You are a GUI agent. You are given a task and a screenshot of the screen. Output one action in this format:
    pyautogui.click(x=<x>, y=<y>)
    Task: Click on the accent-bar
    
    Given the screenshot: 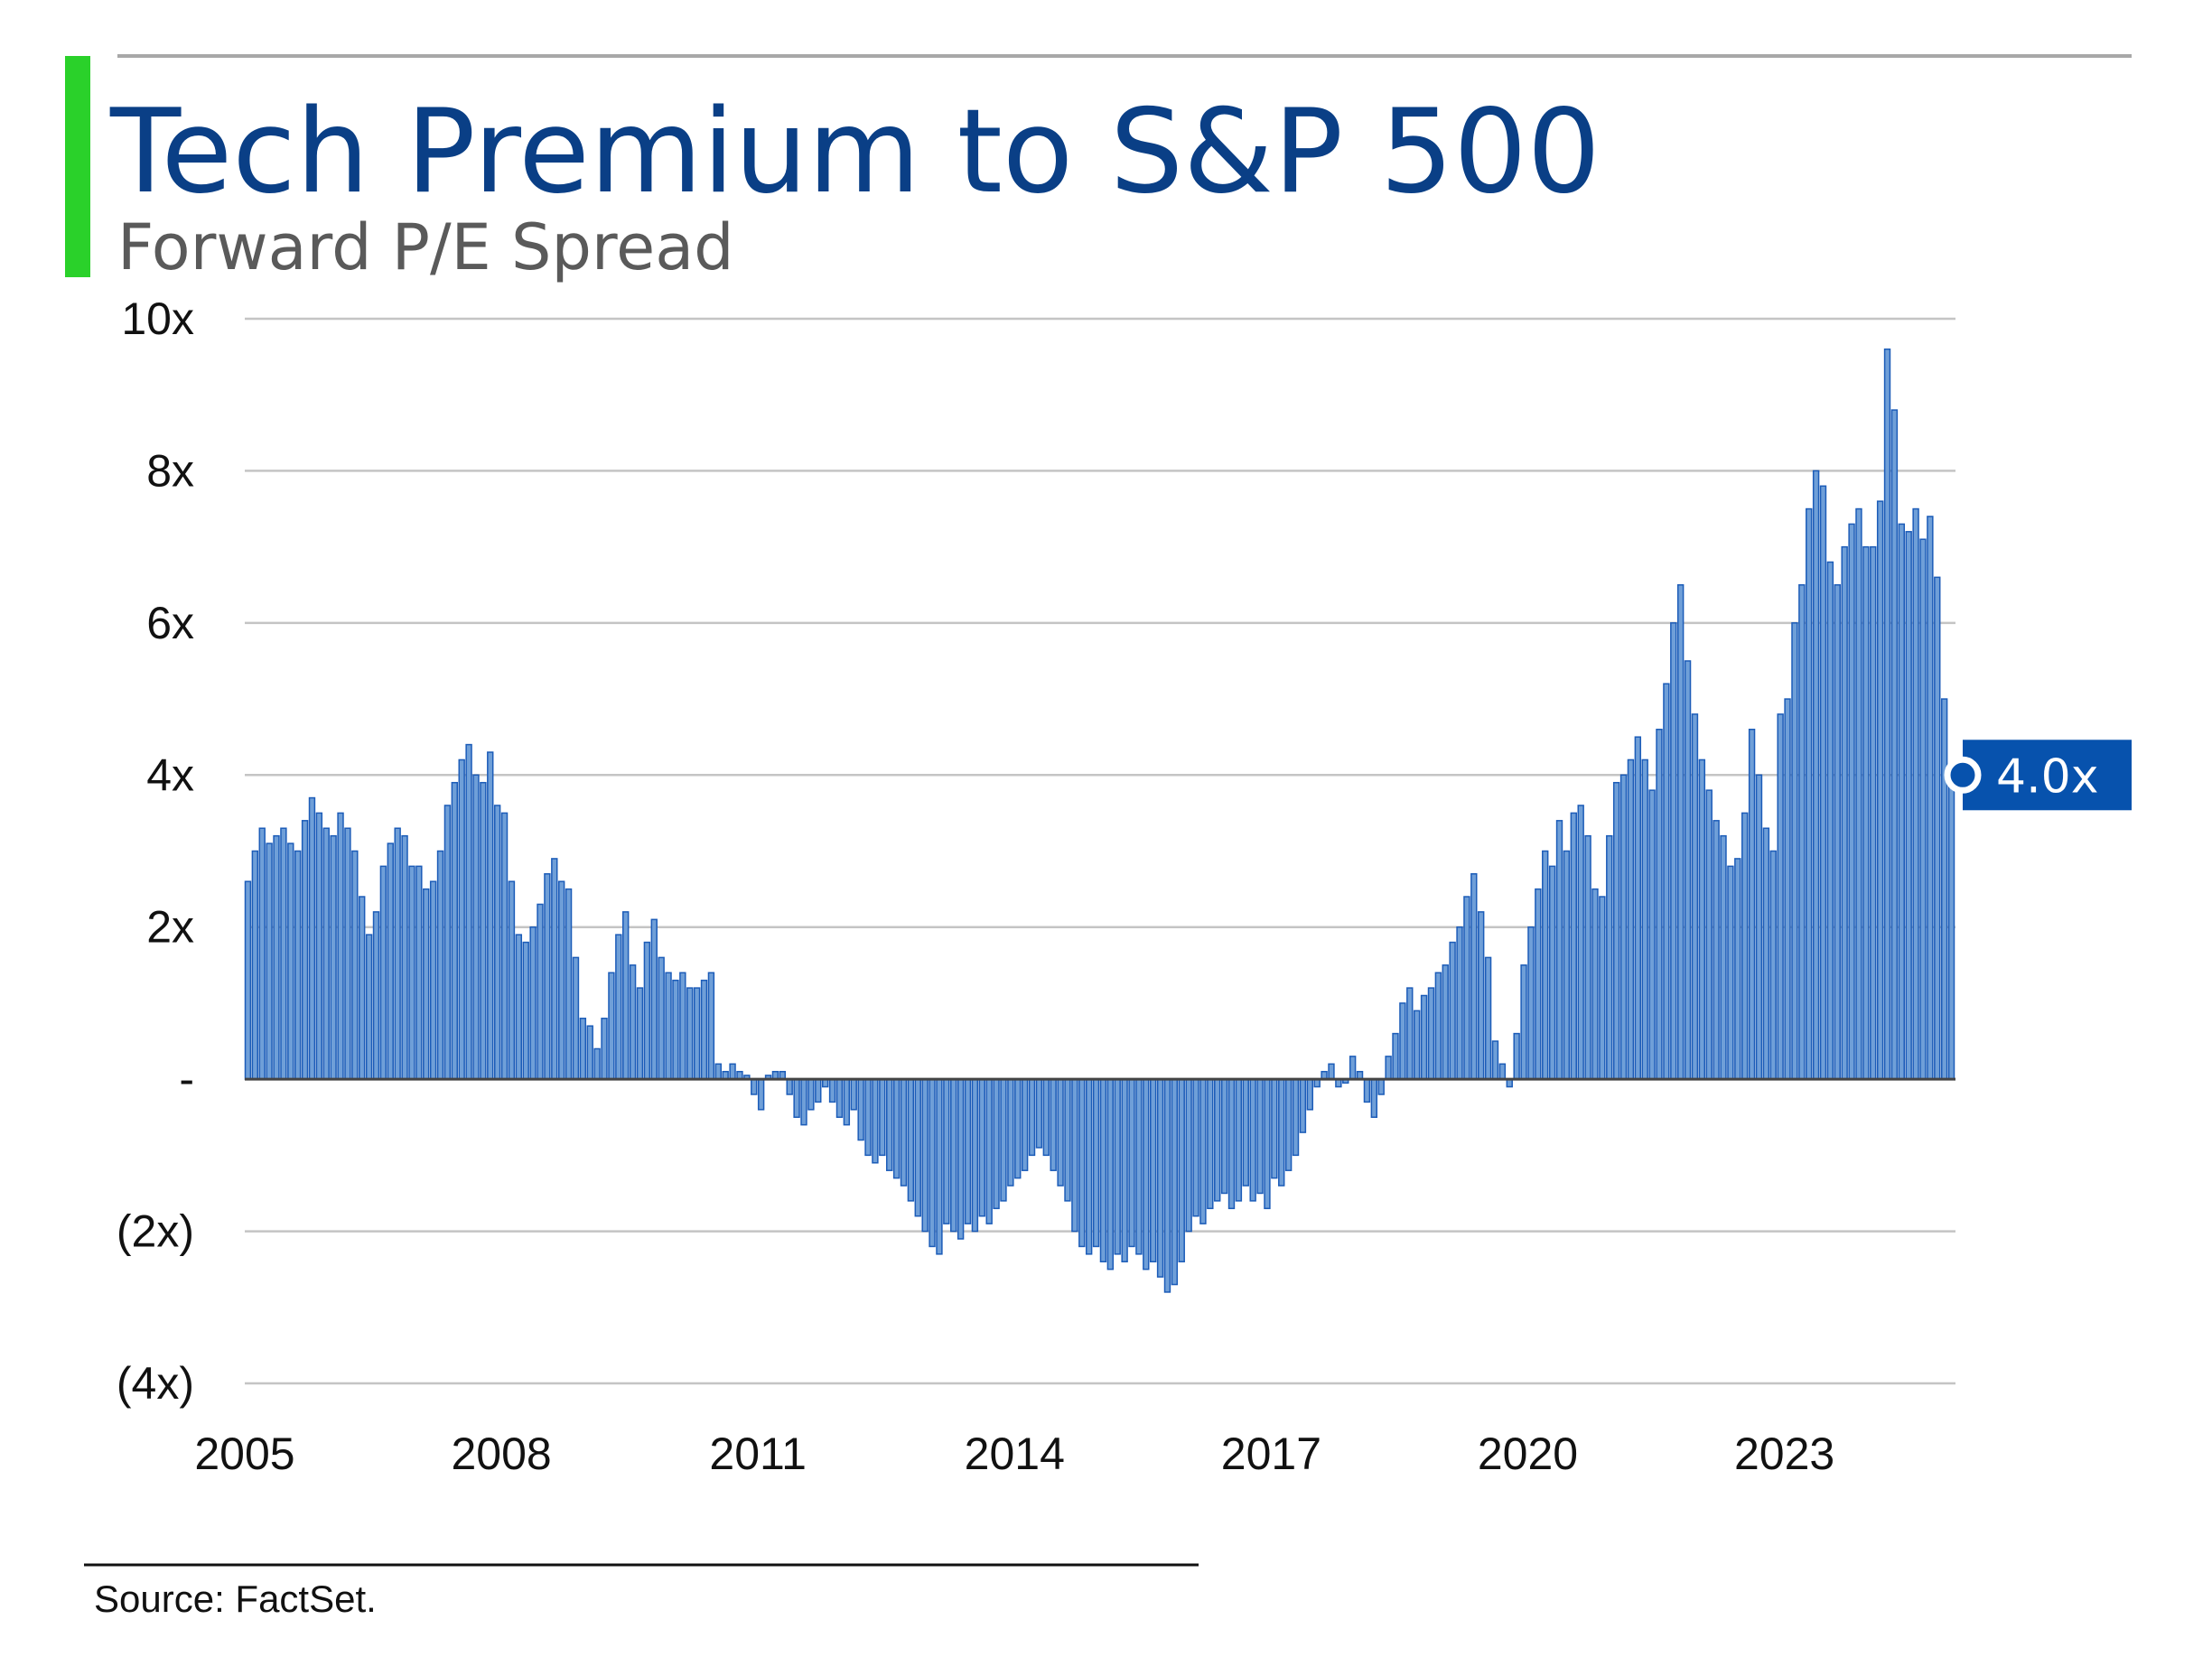 What is the action you would take?
    pyautogui.click(x=77, y=166)
    